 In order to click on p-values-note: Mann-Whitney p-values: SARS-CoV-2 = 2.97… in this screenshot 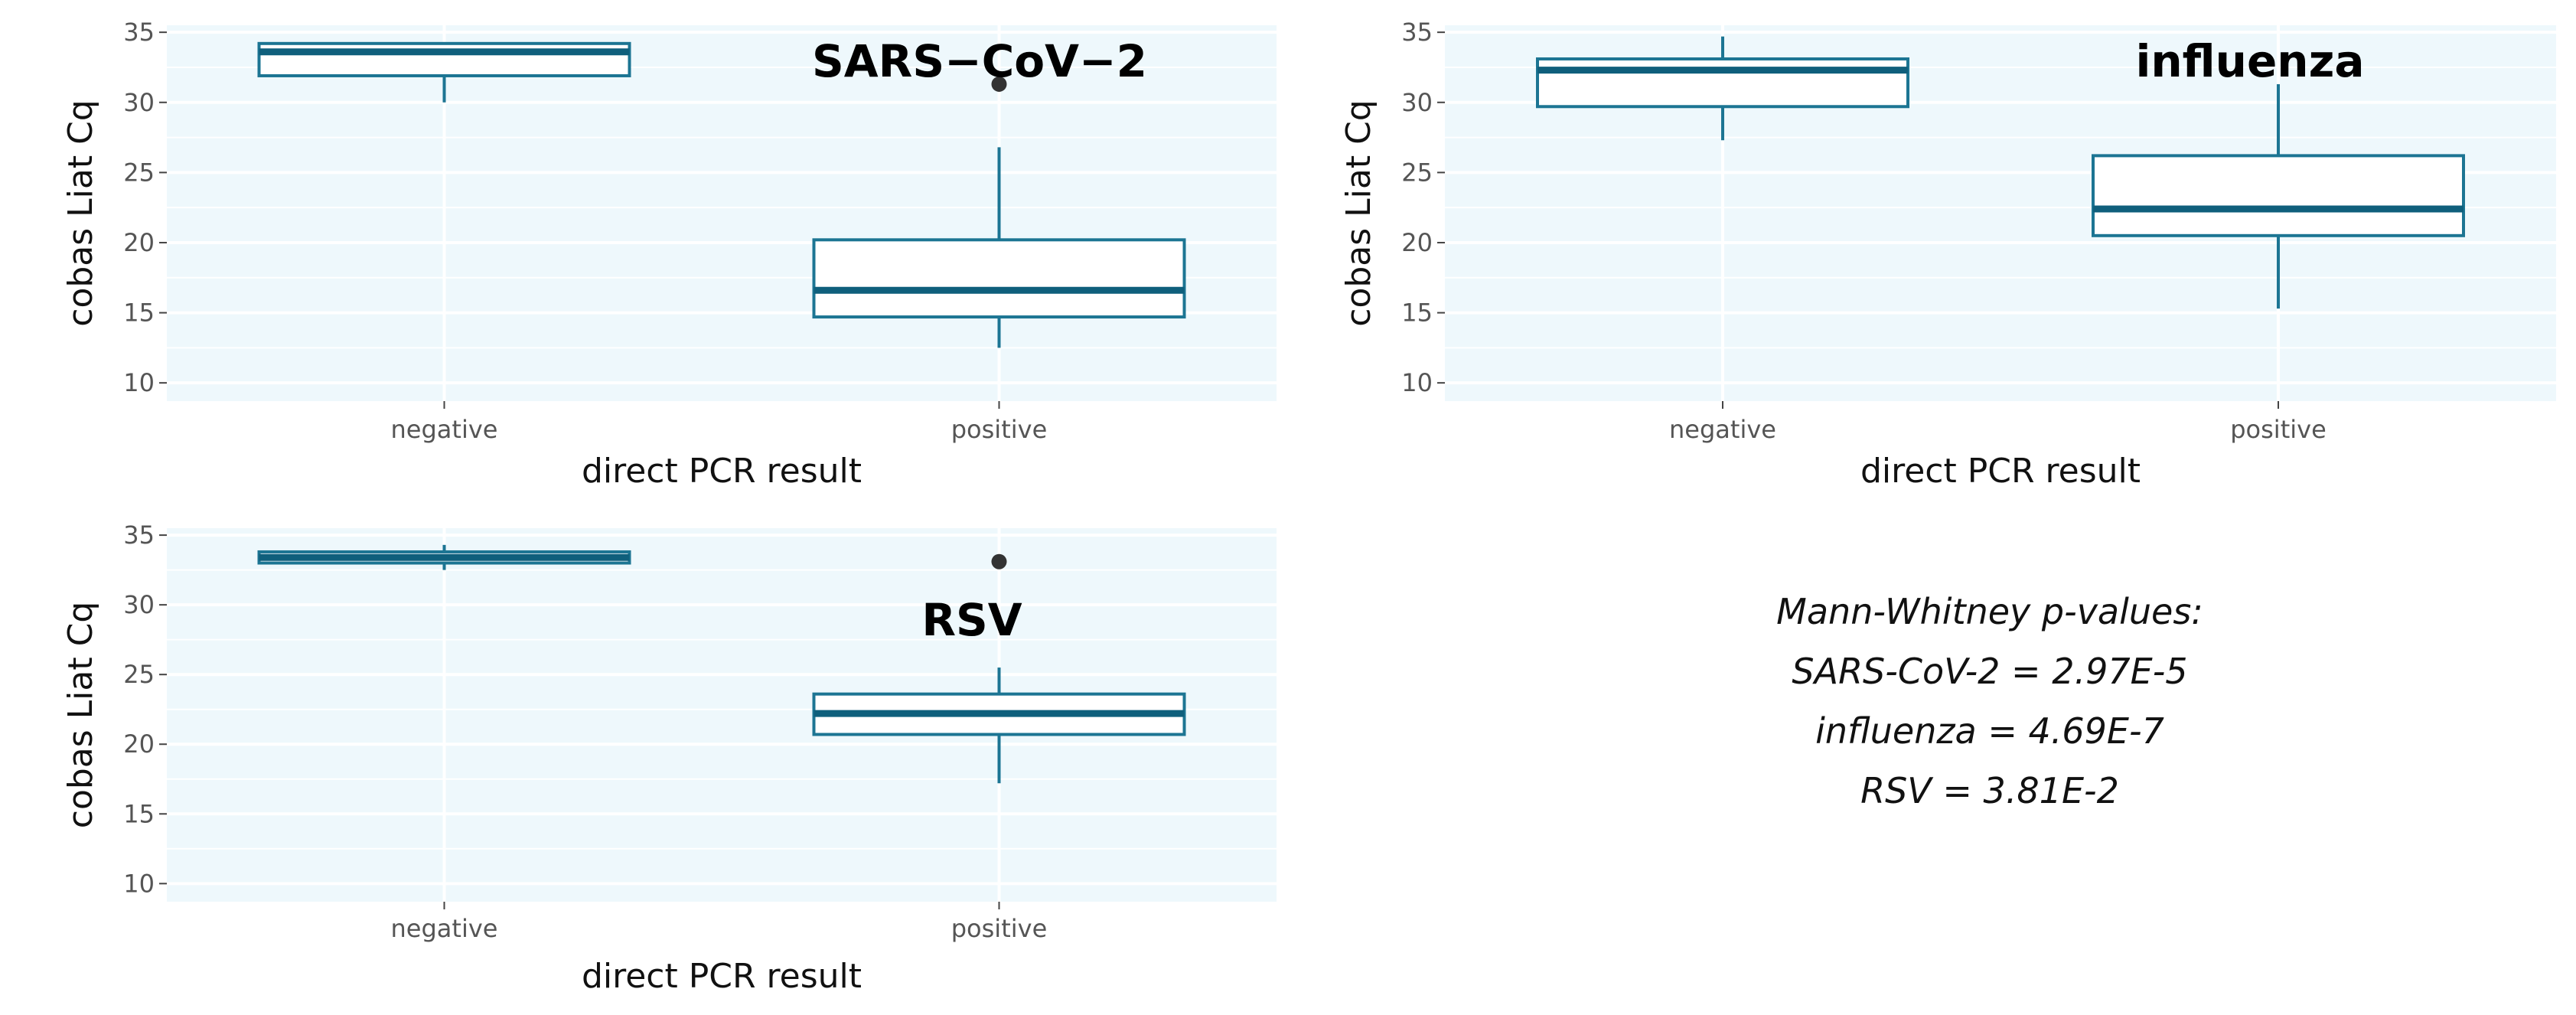, I will do `click(1990, 701)`.